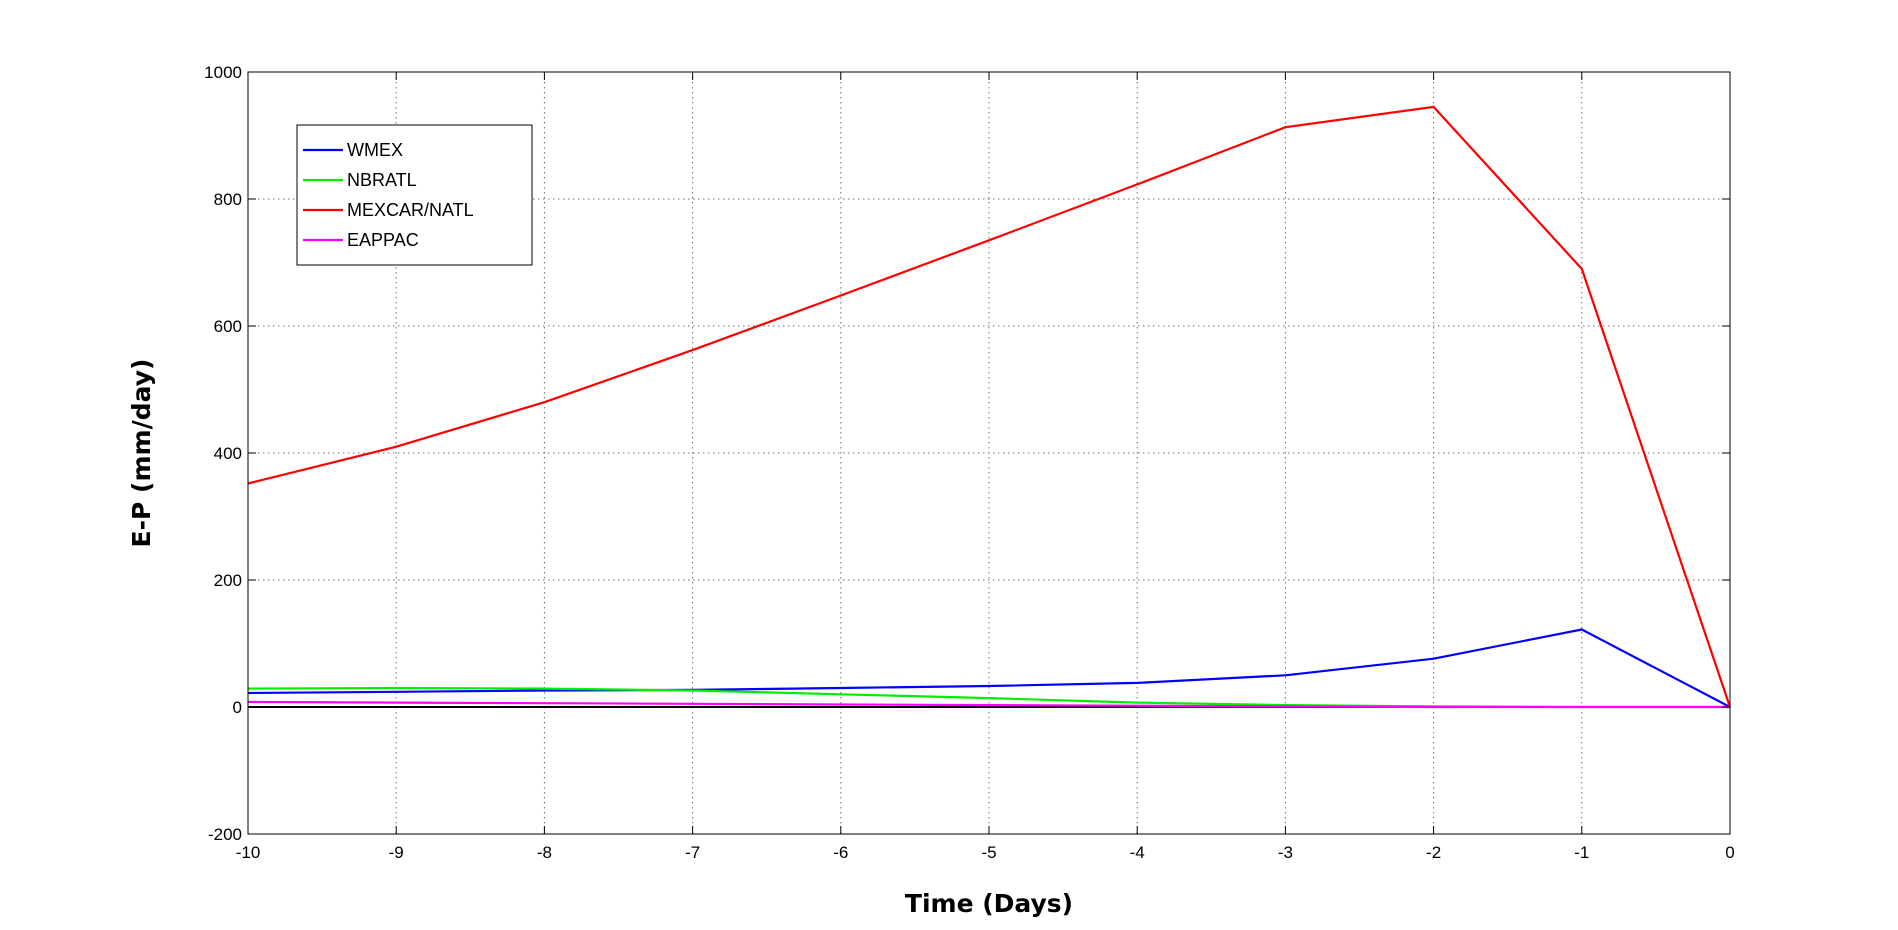  Describe the element at coordinates (228, 580) in the screenshot. I see `y-tick-label: 200` at that location.